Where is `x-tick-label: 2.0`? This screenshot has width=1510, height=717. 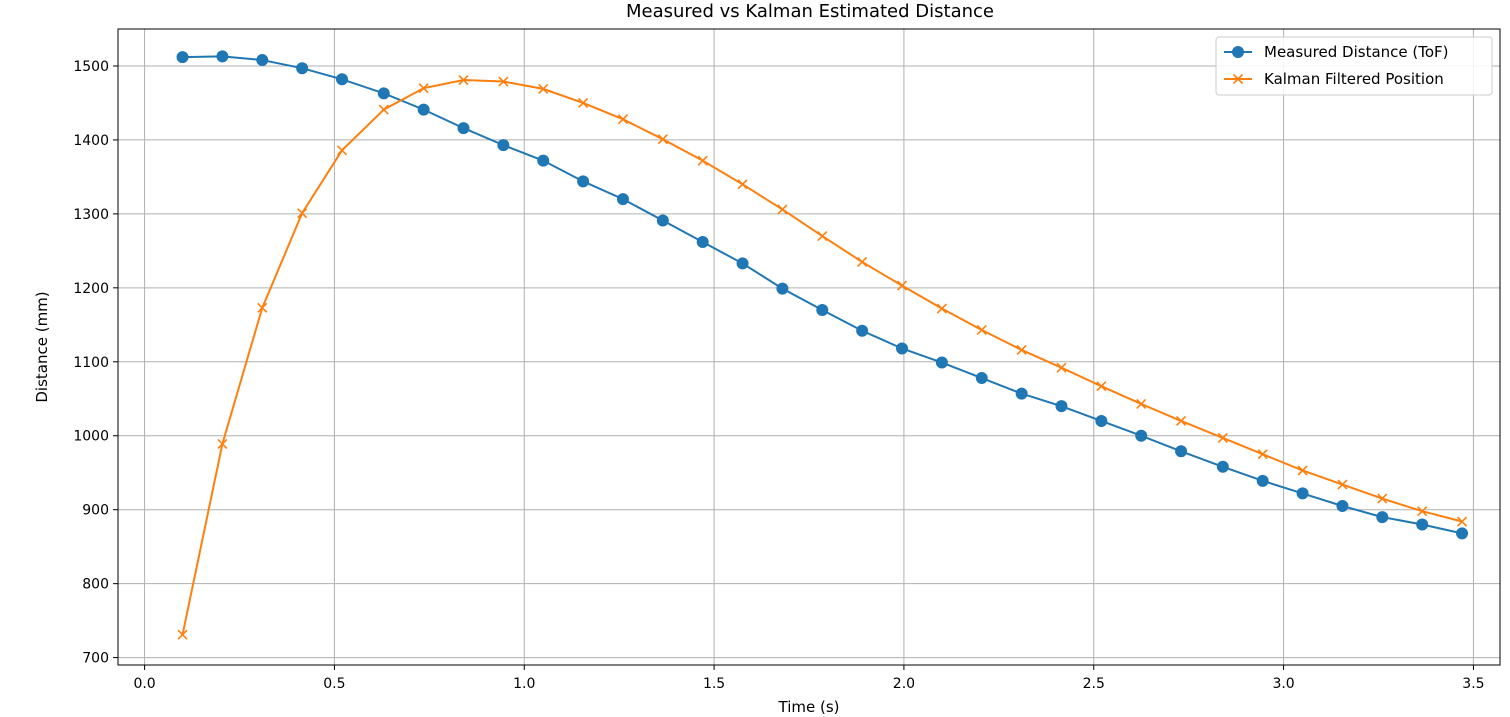 x-tick-label: 2.0 is located at coordinates (904, 684).